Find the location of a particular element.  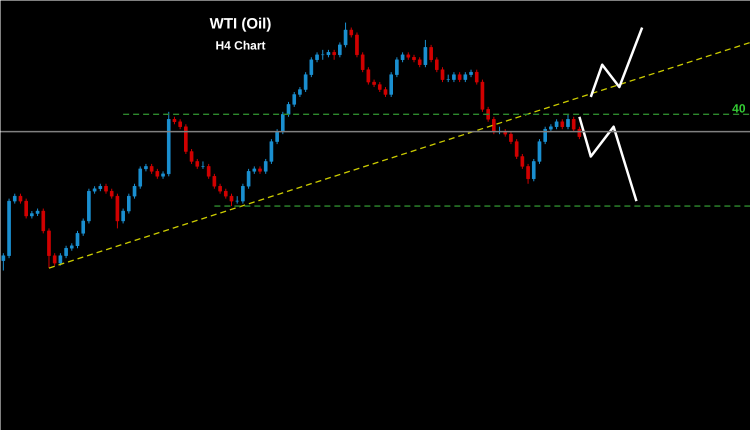

annotation: 40 is located at coordinates (739, 109).